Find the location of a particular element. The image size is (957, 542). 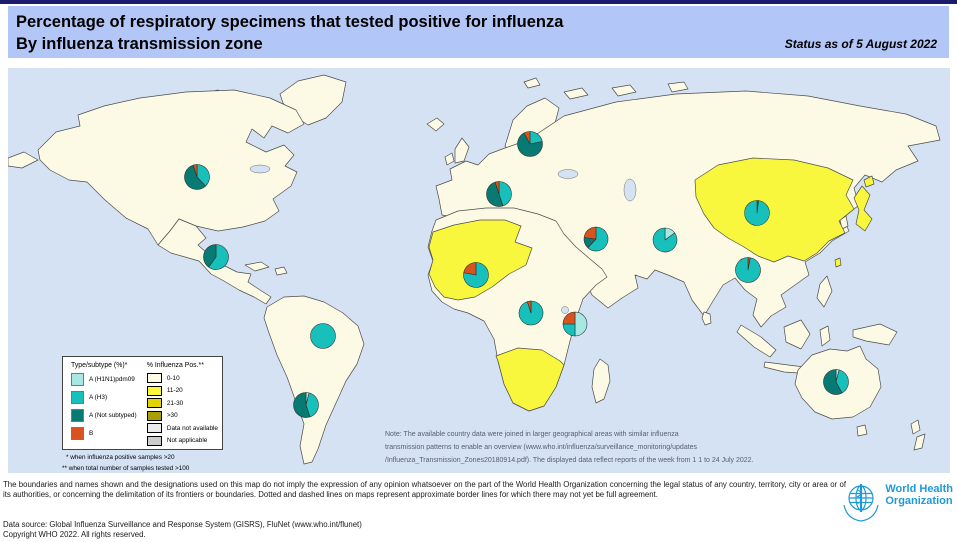

legend-item: 21-30 is located at coordinates (182, 403).